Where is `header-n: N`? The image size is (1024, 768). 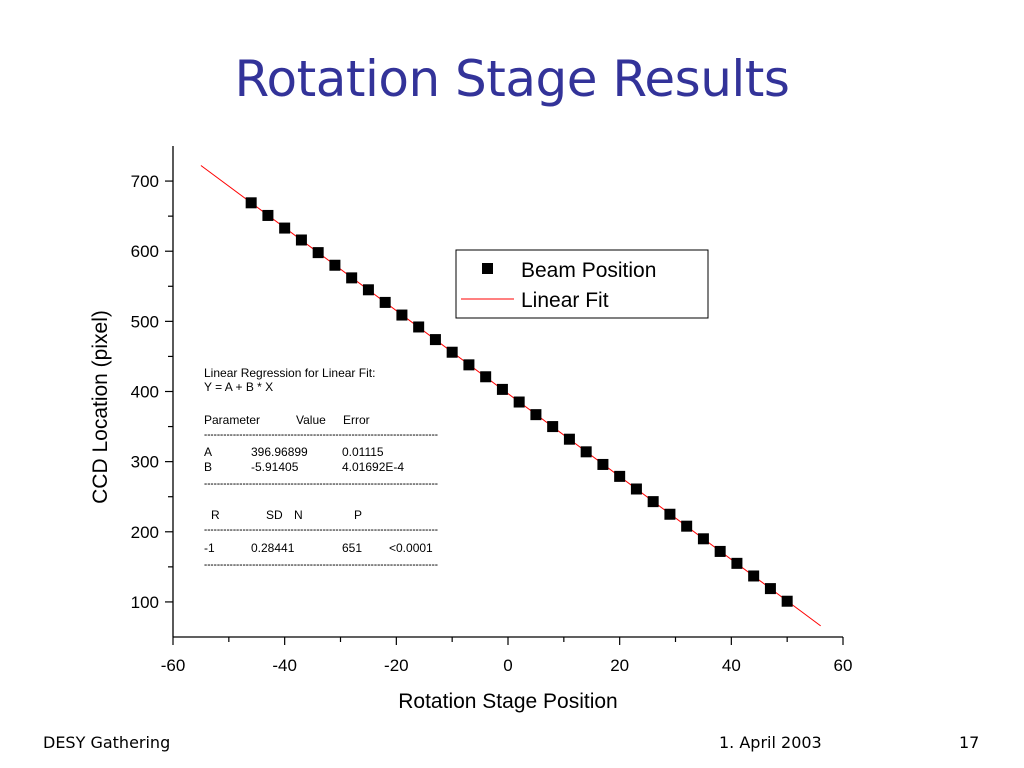 header-n: N is located at coordinates (298, 515).